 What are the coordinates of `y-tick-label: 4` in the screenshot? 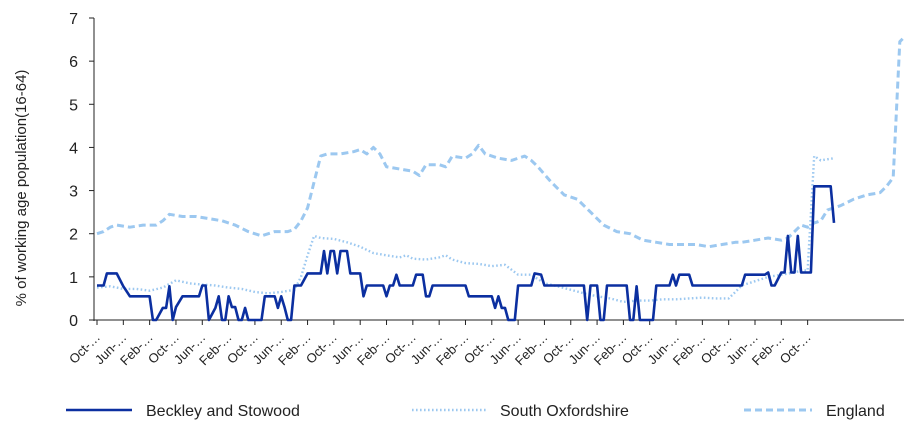 It's located at (73, 148).